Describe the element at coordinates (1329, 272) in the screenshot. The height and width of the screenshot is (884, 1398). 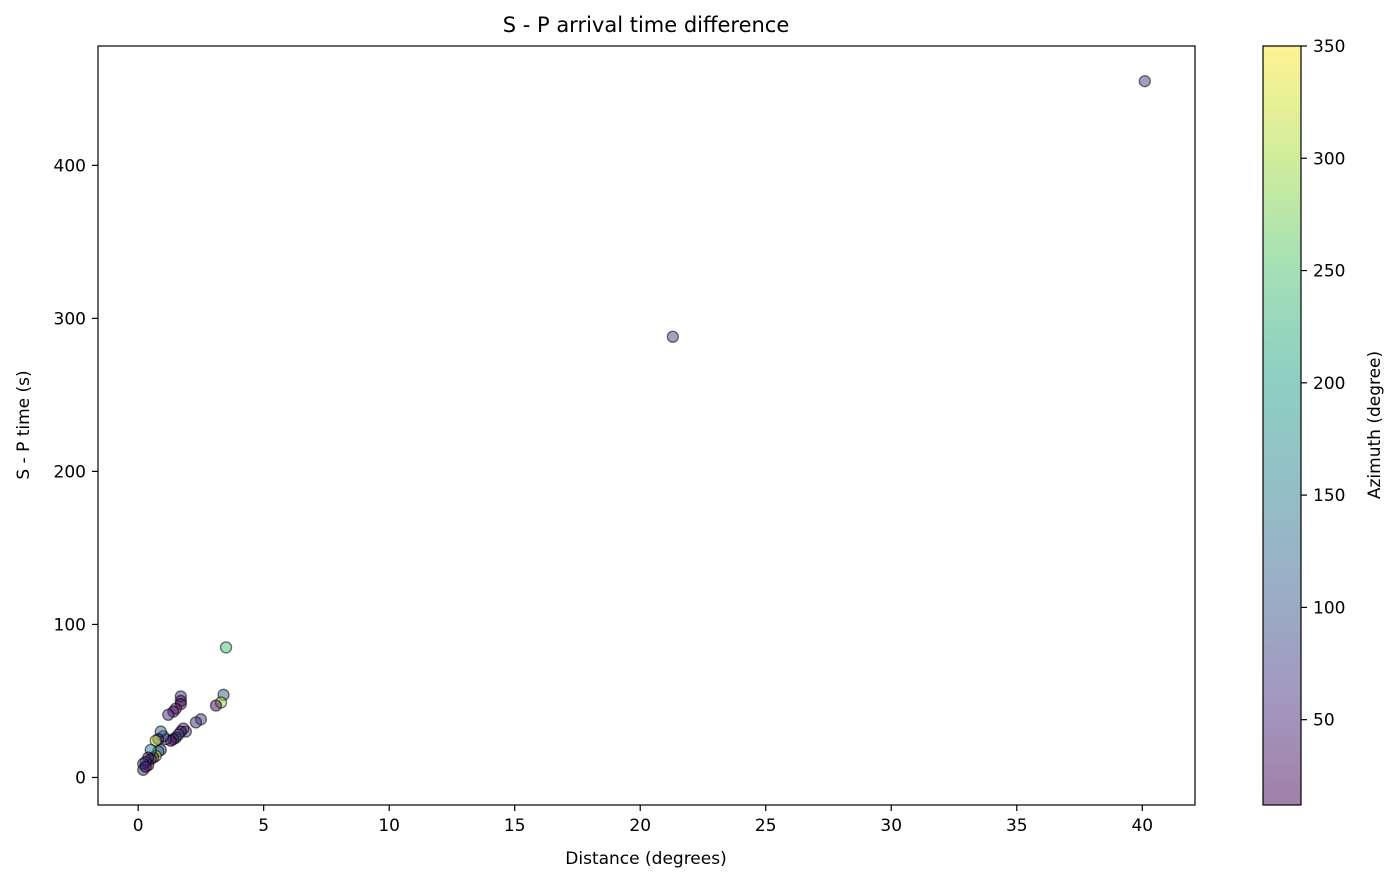
I see `colorbar-tick-label: 250` at that location.